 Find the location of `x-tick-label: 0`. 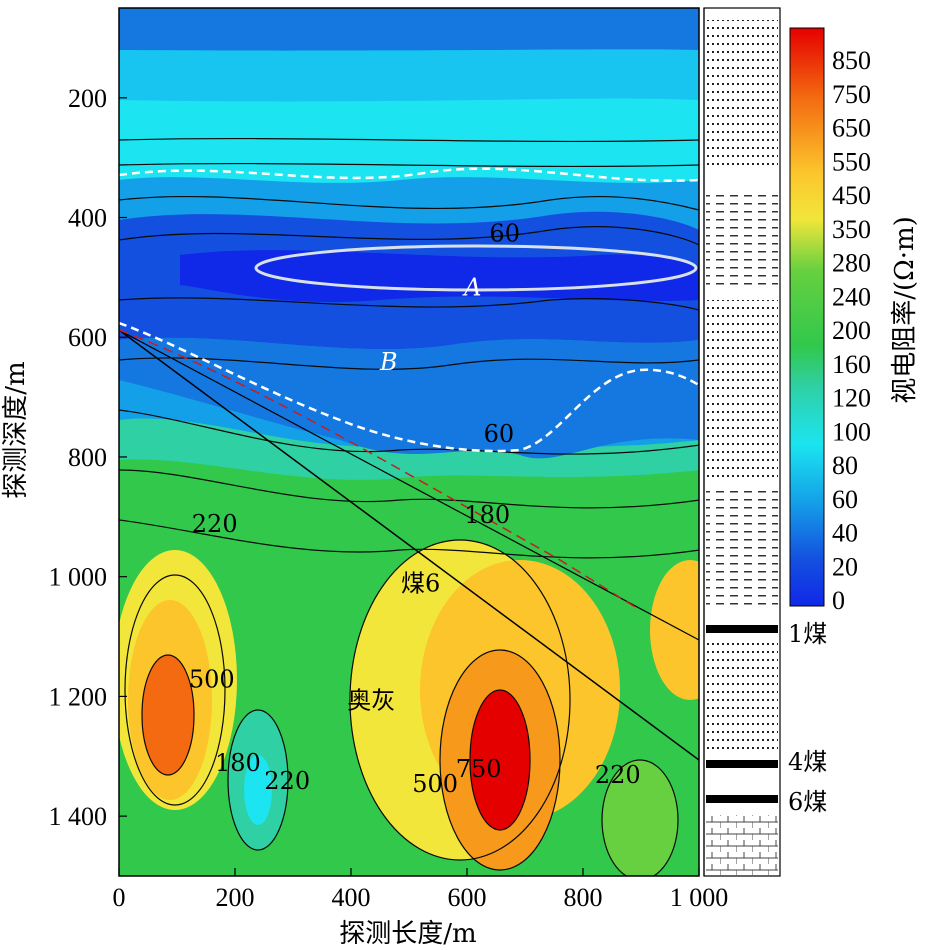

x-tick-label: 0 is located at coordinates (119, 897).